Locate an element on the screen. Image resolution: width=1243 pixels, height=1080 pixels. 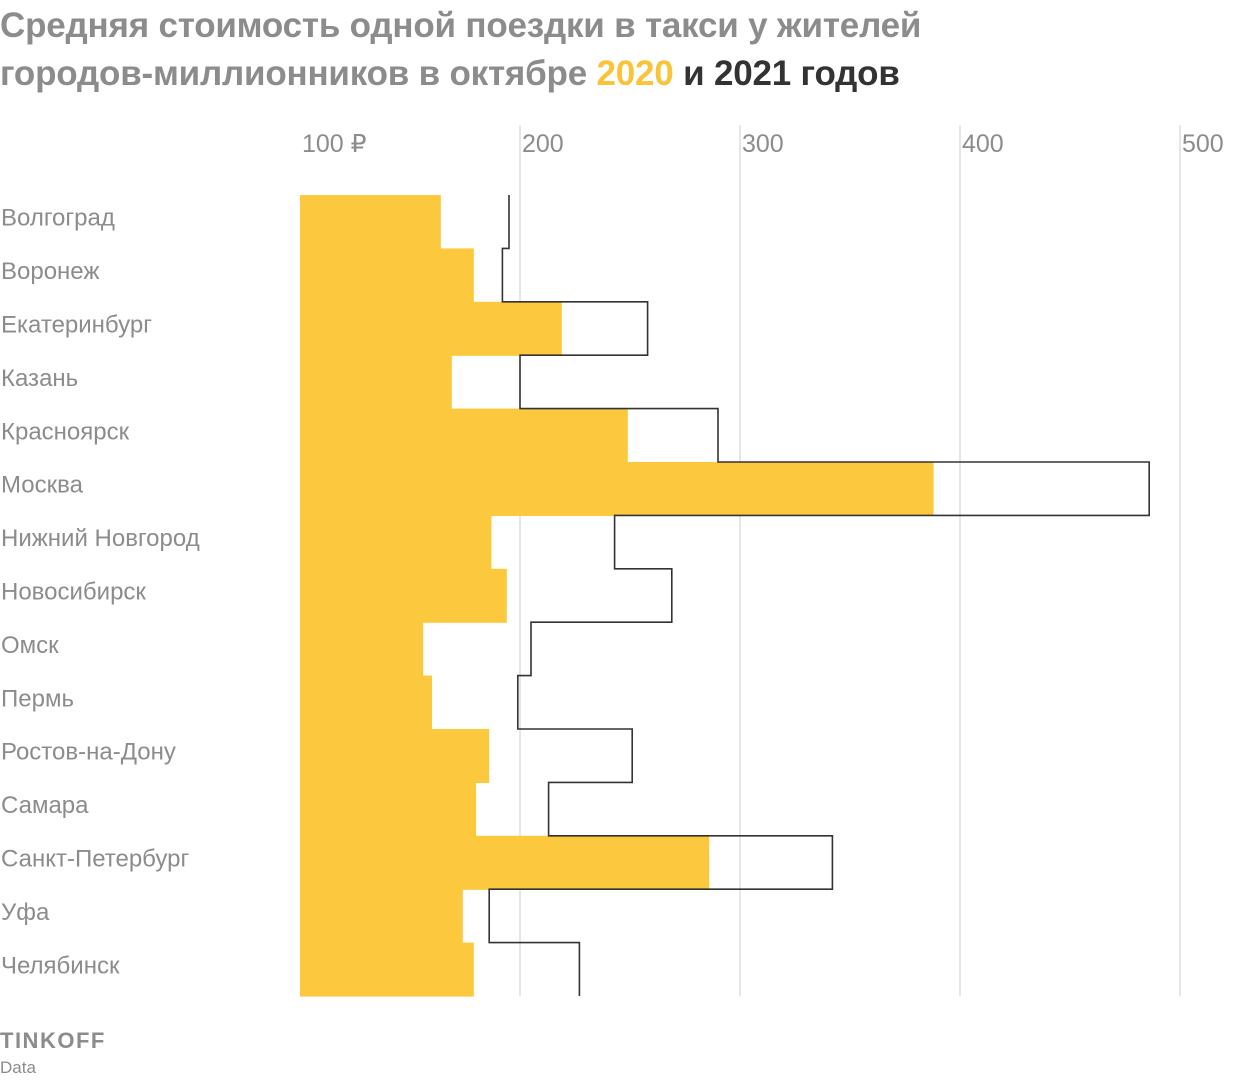
logo-subtitle: Data is located at coordinates (18, 1067).